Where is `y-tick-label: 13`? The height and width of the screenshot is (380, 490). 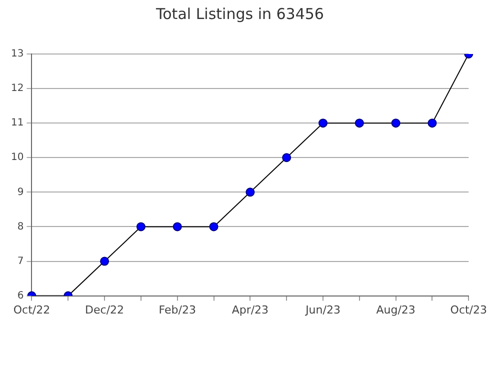 y-tick-label: 13 is located at coordinates (17, 54).